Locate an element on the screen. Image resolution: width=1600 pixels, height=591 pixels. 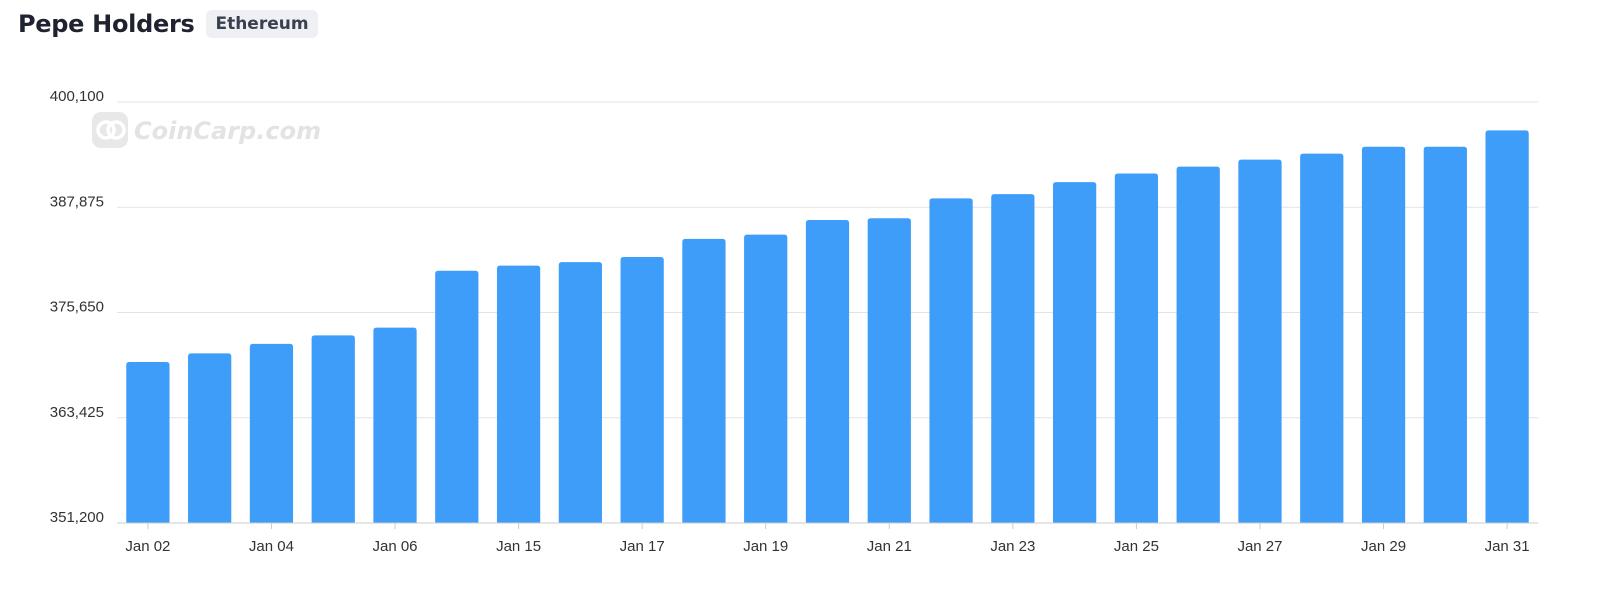
watermark-text: CoinCarp.com is located at coordinates (227, 131).